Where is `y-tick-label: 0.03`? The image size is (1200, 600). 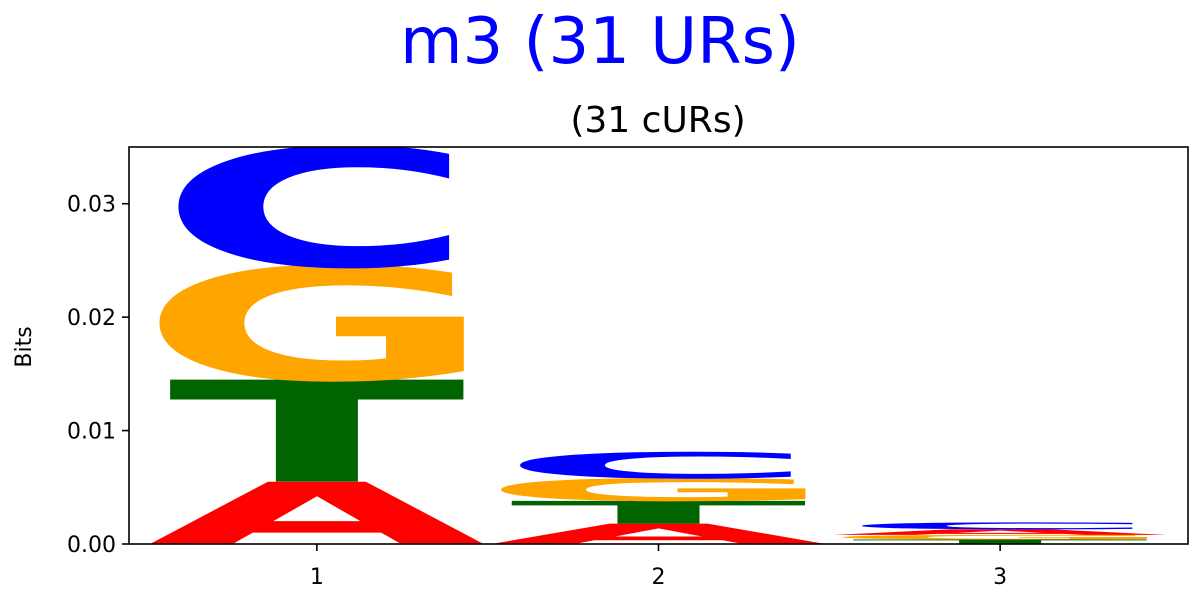
y-tick-label: 0.03 is located at coordinates (91, 205).